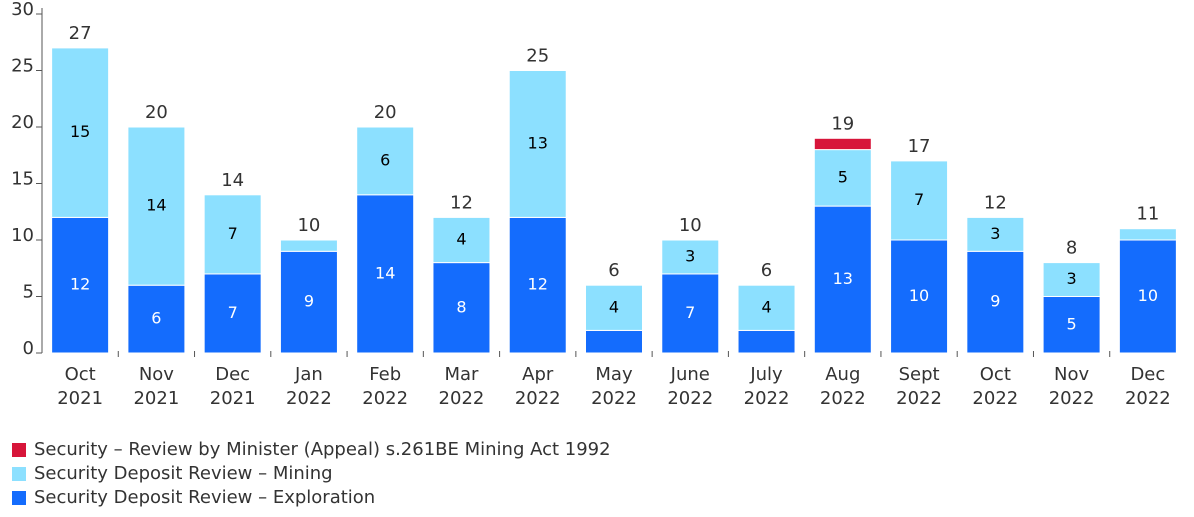  I want to click on total-label: 10, so click(308, 225).